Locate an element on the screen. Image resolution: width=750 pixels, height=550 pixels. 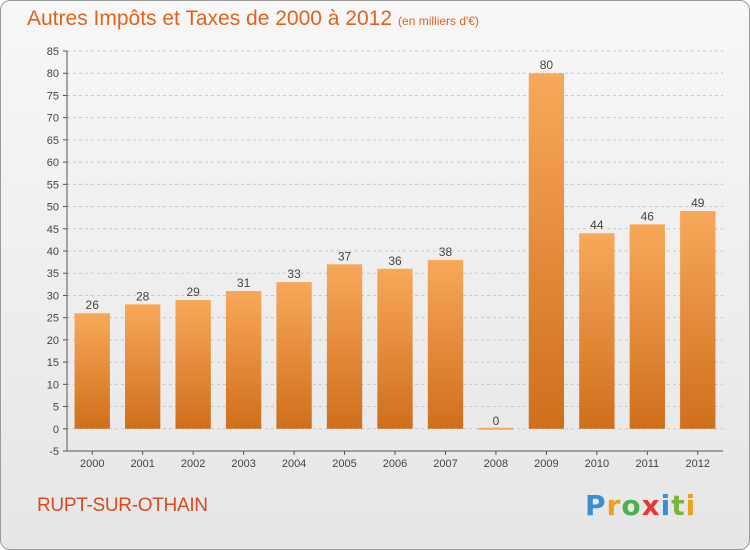
bar-2011 is located at coordinates (647, 326).